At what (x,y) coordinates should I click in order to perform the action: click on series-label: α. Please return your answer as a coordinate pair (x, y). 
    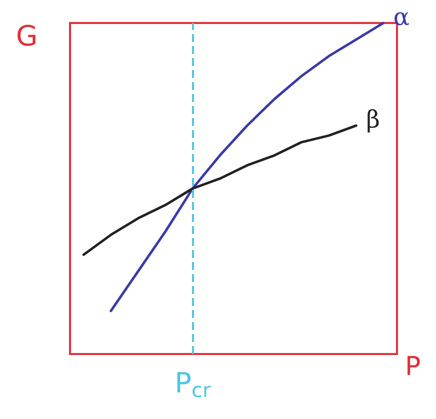
    Looking at the image, I should click on (401, 17).